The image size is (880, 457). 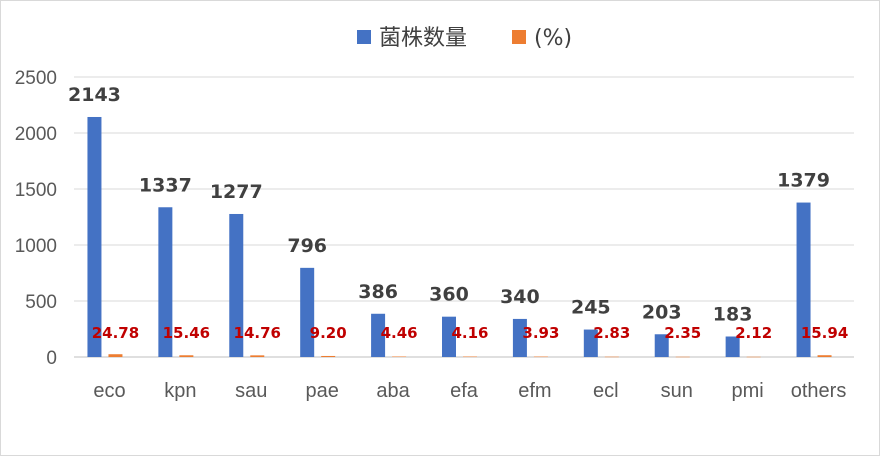 What do you see at coordinates (677, 391) in the screenshot?
I see `x-category-label: sun` at bounding box center [677, 391].